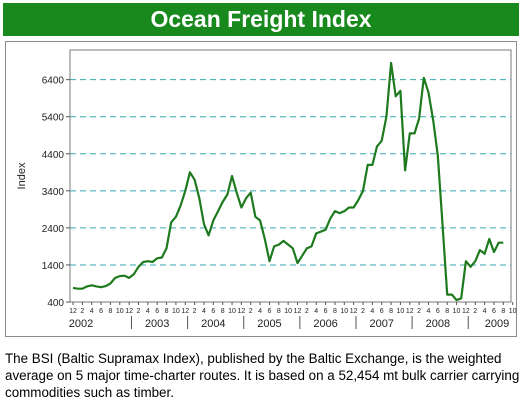  Describe the element at coordinates (325, 324) in the screenshot. I see `year-label: 2006` at that location.